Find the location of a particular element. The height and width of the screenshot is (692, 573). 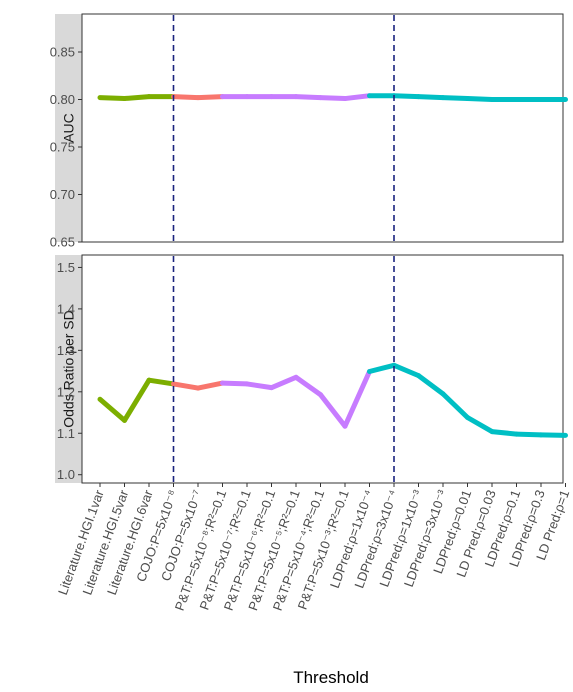

series-odds-ratio is located at coordinates (332, 400).